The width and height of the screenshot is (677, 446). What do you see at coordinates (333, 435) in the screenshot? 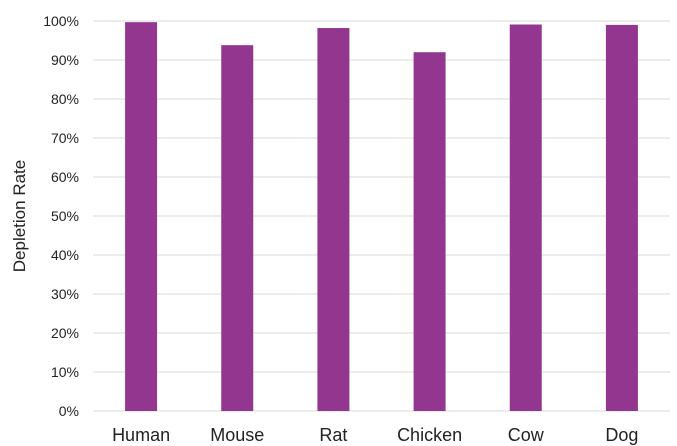
I see `x-tick-label: Rat` at bounding box center [333, 435].